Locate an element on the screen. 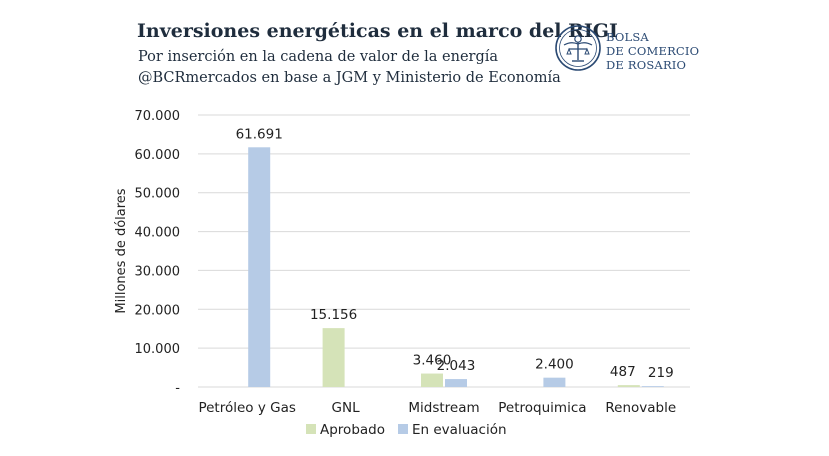 Image resolution: width=829 pixels, height=456 pixels. y-tick-label: 60.000 is located at coordinates (158, 155).